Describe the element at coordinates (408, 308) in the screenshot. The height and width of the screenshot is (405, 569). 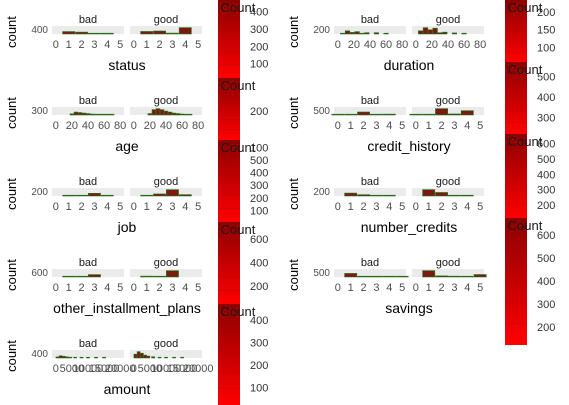
I see `x-axis-label: savings` at that location.